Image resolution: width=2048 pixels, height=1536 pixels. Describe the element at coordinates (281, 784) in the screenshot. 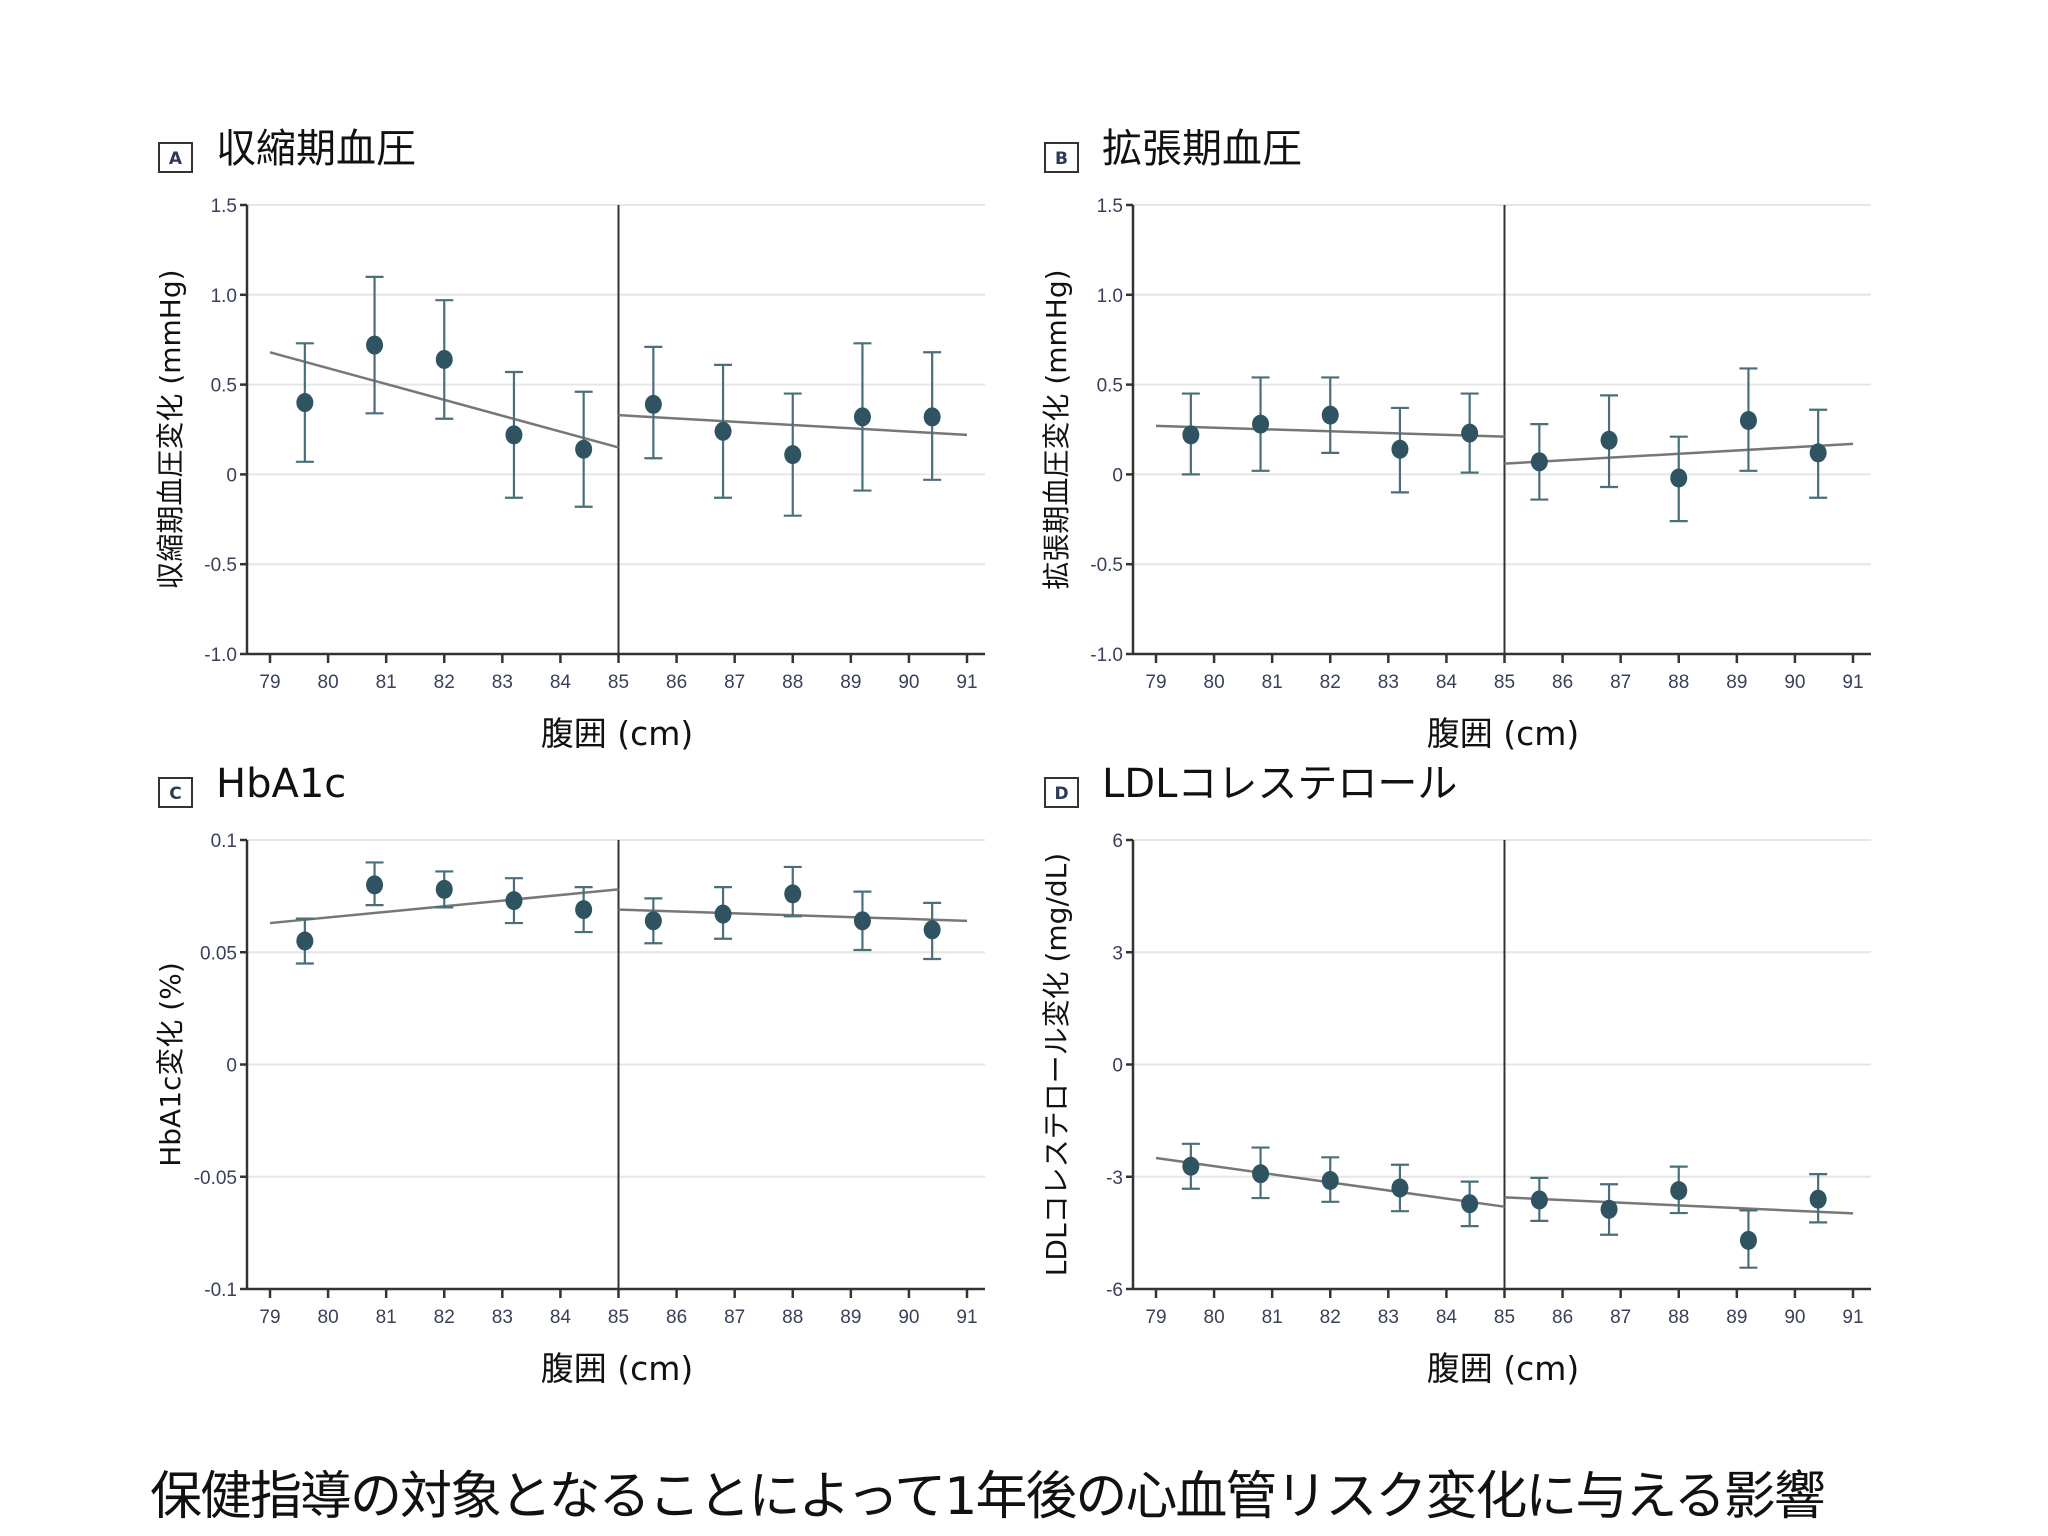

I see `panel-title: HbA1c` at that location.